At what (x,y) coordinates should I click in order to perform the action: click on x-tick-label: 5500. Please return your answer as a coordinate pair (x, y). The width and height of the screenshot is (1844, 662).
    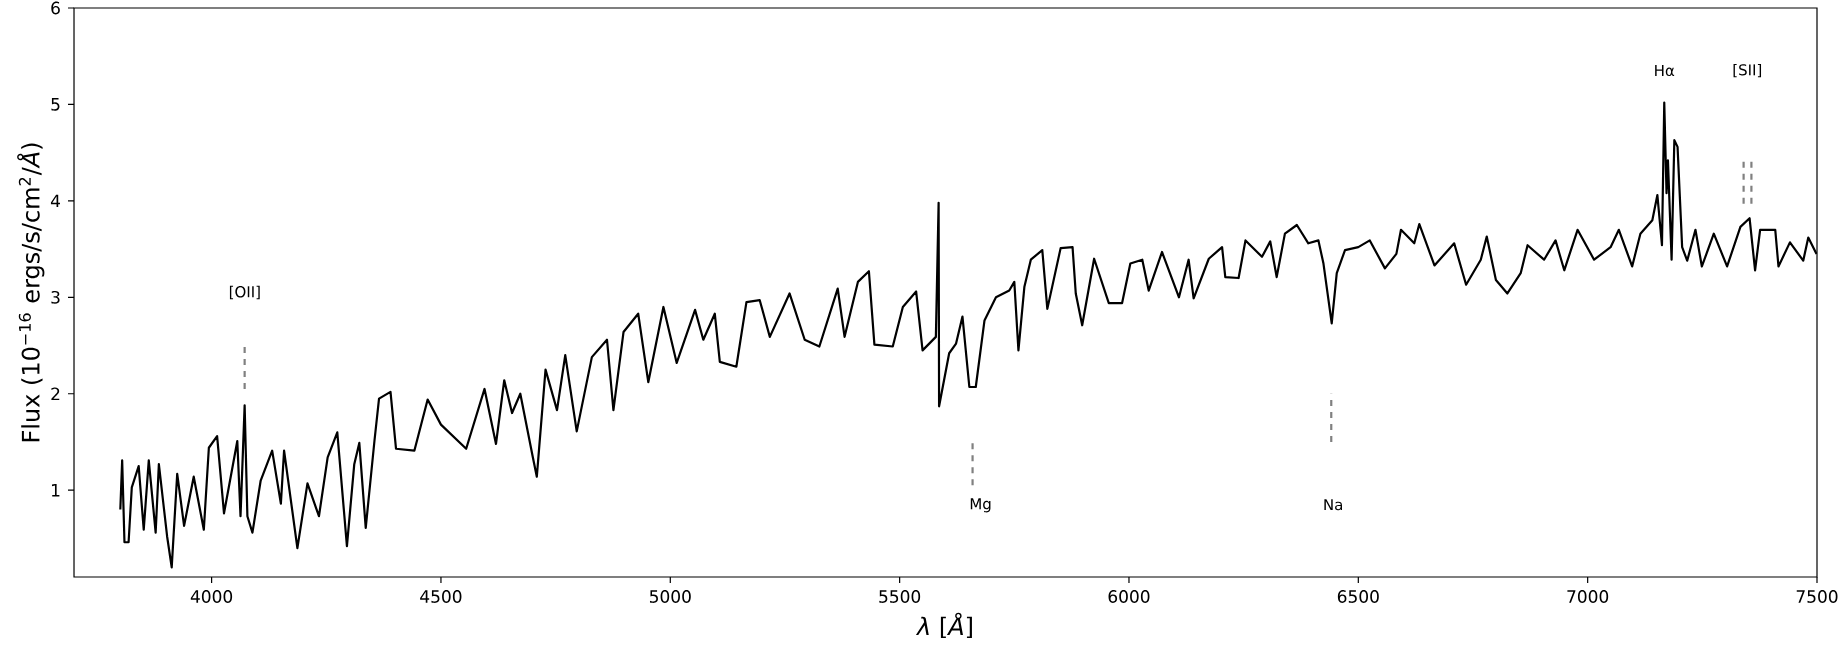
    Looking at the image, I should click on (900, 596).